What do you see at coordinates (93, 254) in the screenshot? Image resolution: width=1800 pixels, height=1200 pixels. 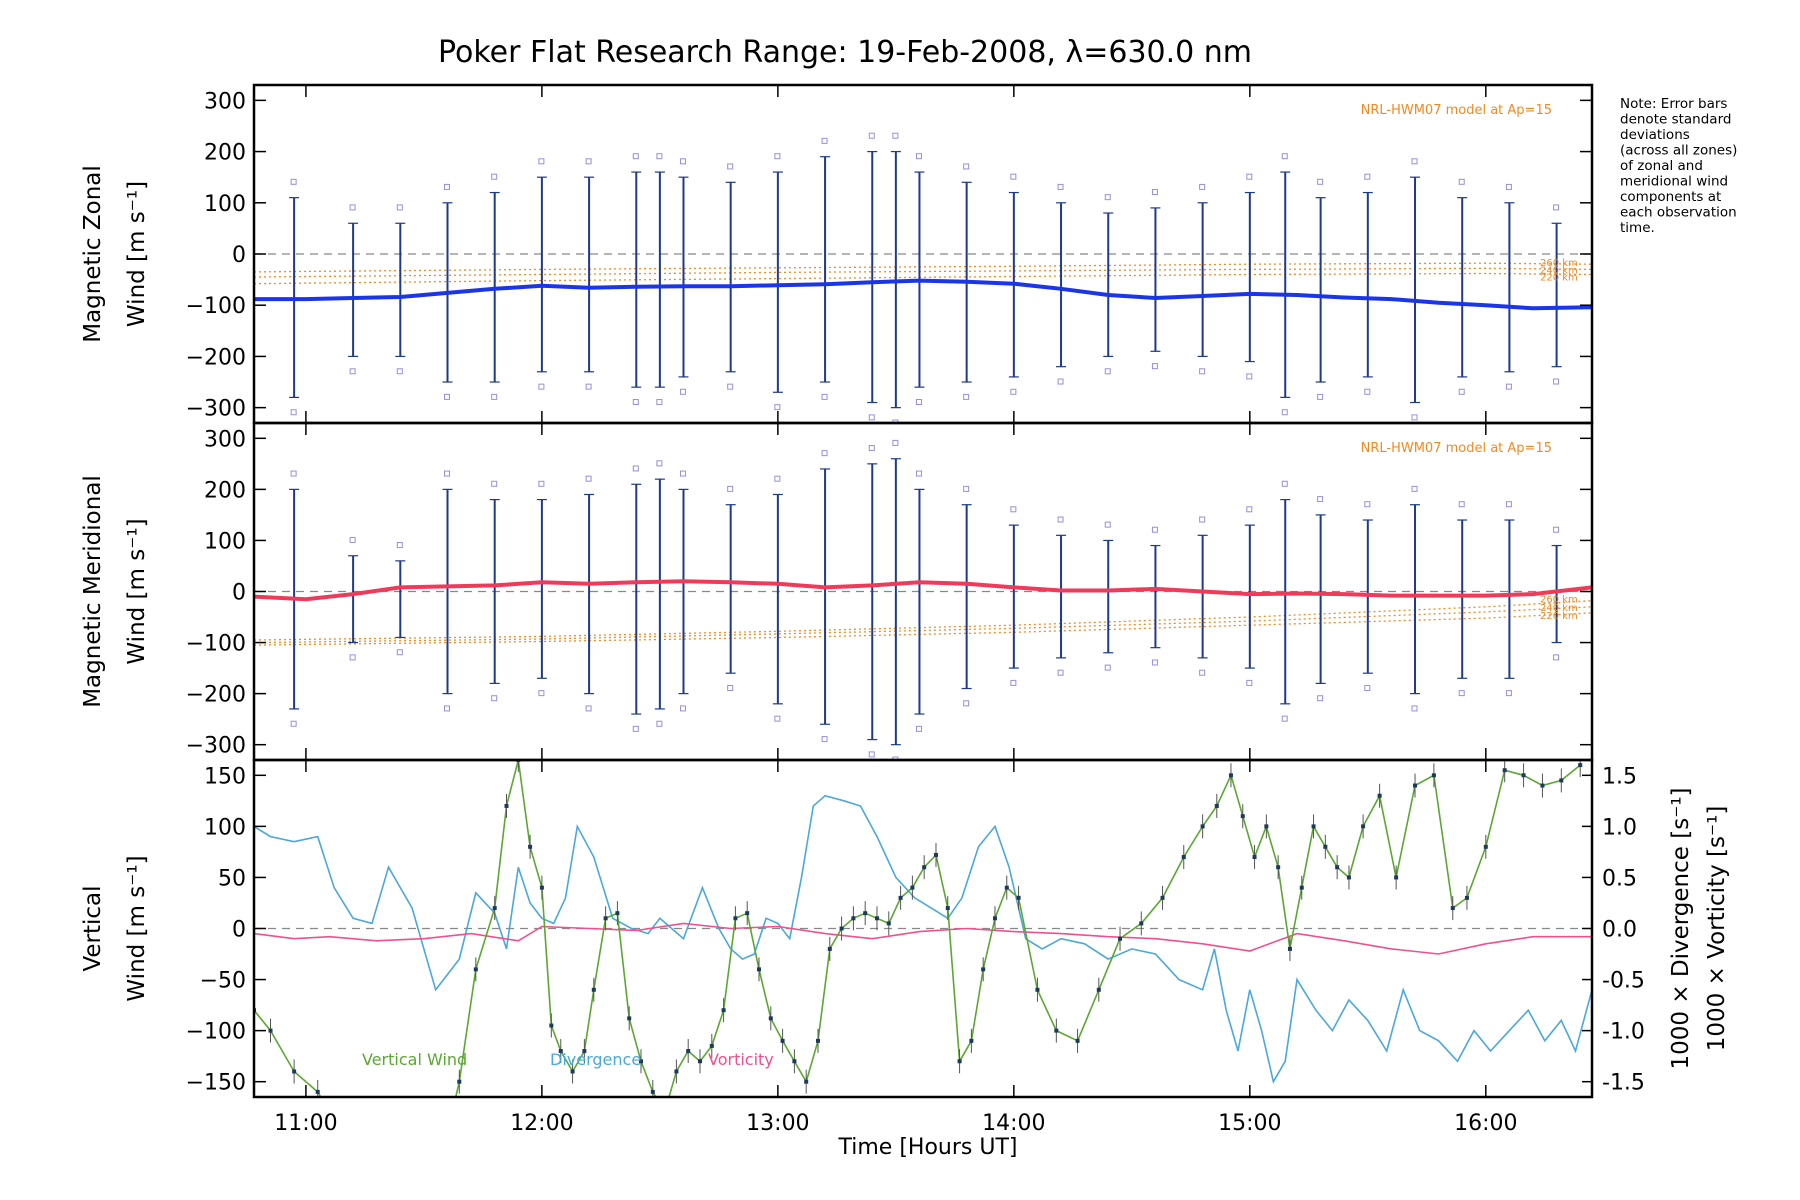 I see `y-axis-label: Magnetic Zonal` at bounding box center [93, 254].